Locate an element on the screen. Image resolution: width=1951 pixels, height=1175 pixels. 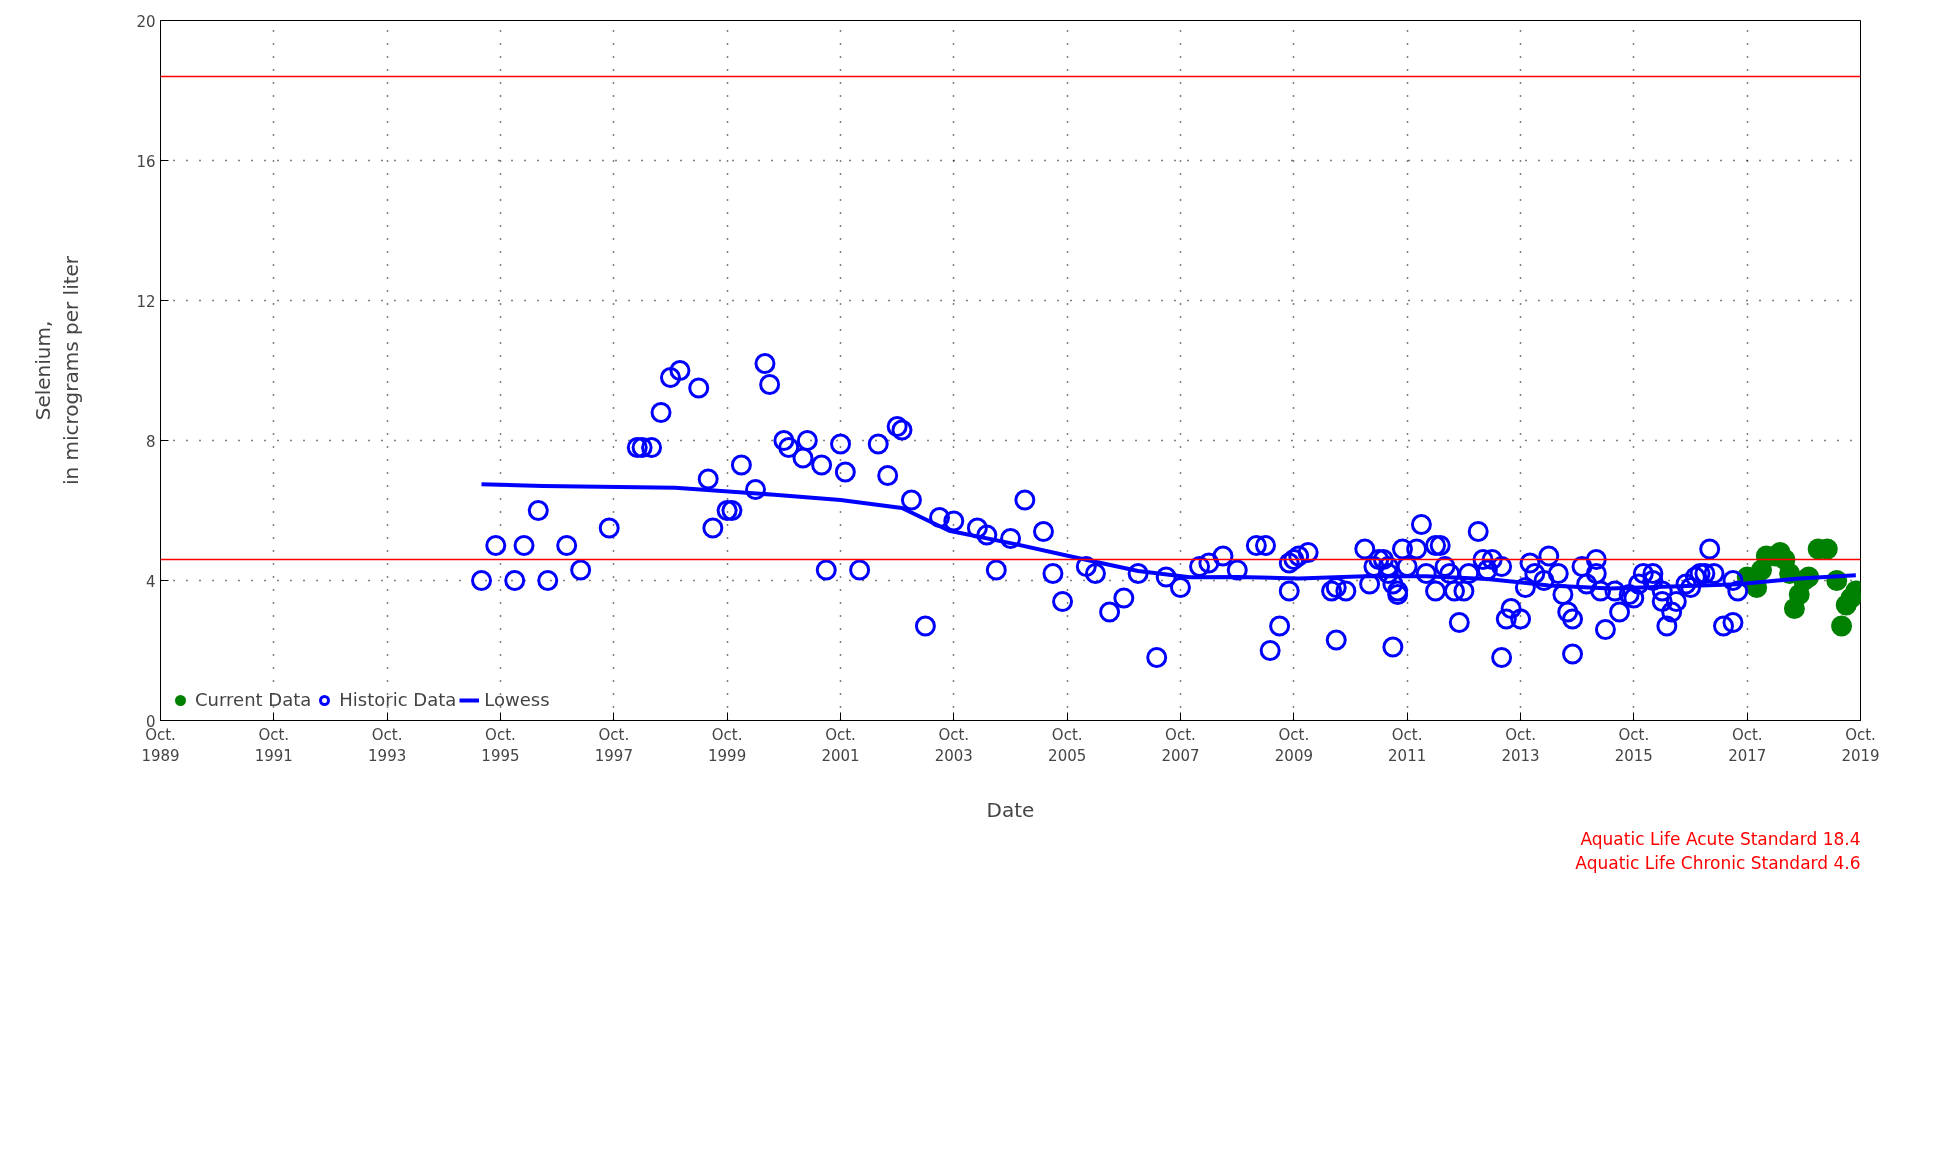
x-tick-label: Oct. 2005 is located at coordinates (1067, 745).